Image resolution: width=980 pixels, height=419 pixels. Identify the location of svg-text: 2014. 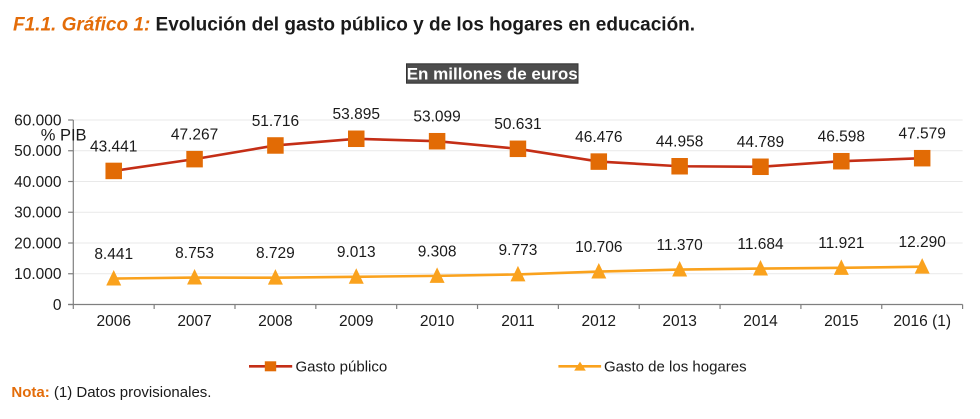
(760, 321).